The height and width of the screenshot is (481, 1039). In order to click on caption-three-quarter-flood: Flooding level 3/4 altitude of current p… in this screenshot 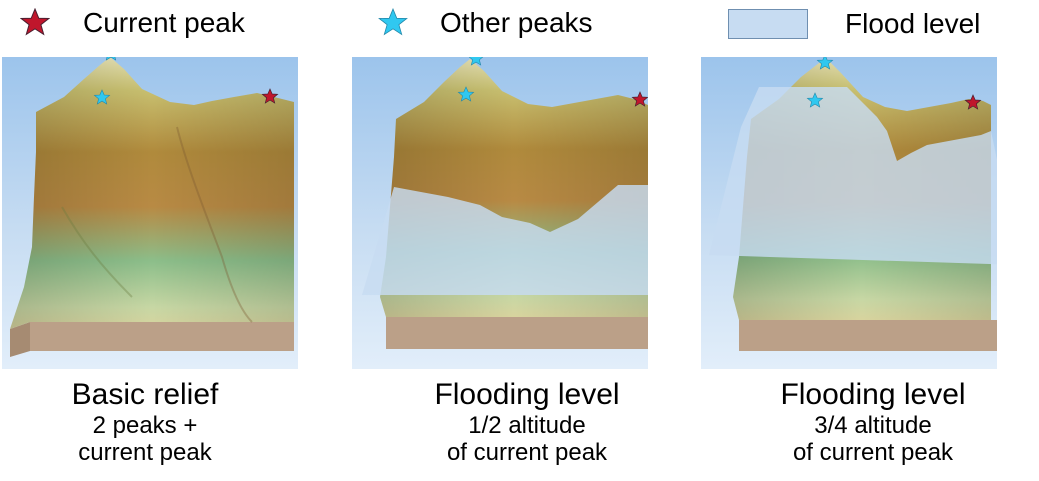, I will do `click(873, 422)`.